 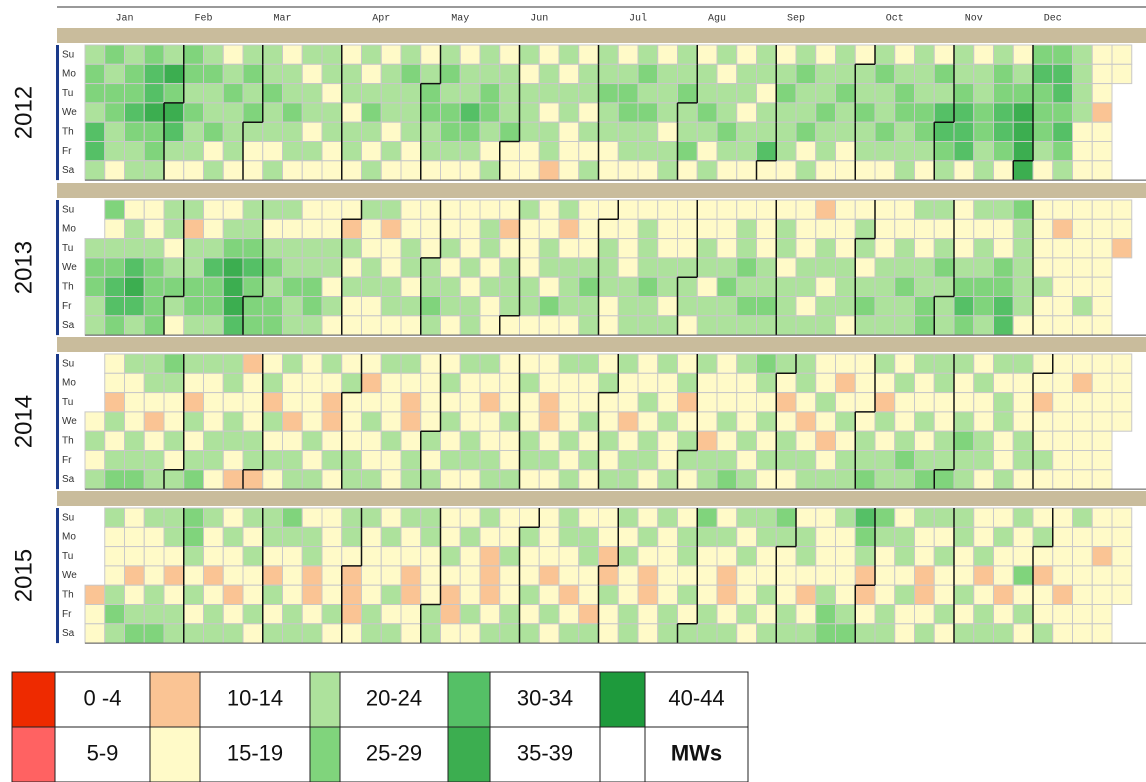 What do you see at coordinates (57, 268) in the screenshot?
I see `year-bar` at bounding box center [57, 268].